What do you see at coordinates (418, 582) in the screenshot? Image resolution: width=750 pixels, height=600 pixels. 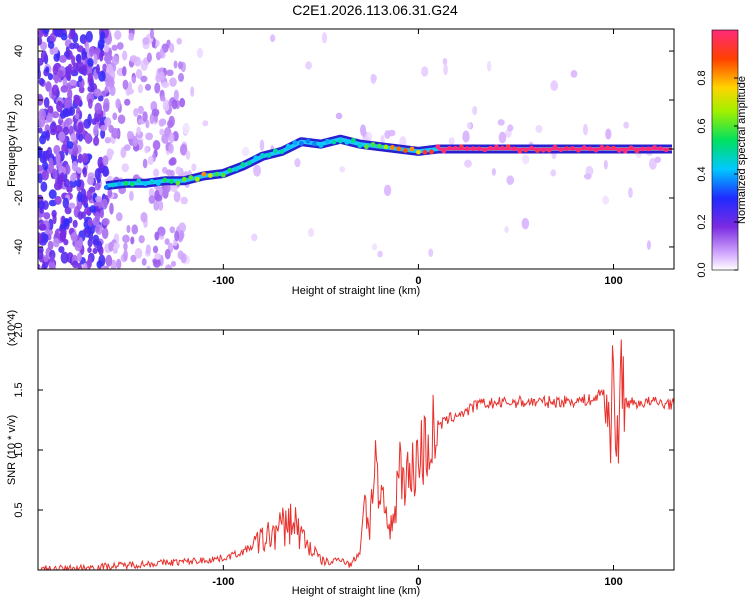 I see `snr-xtick-label: 0` at bounding box center [418, 582].